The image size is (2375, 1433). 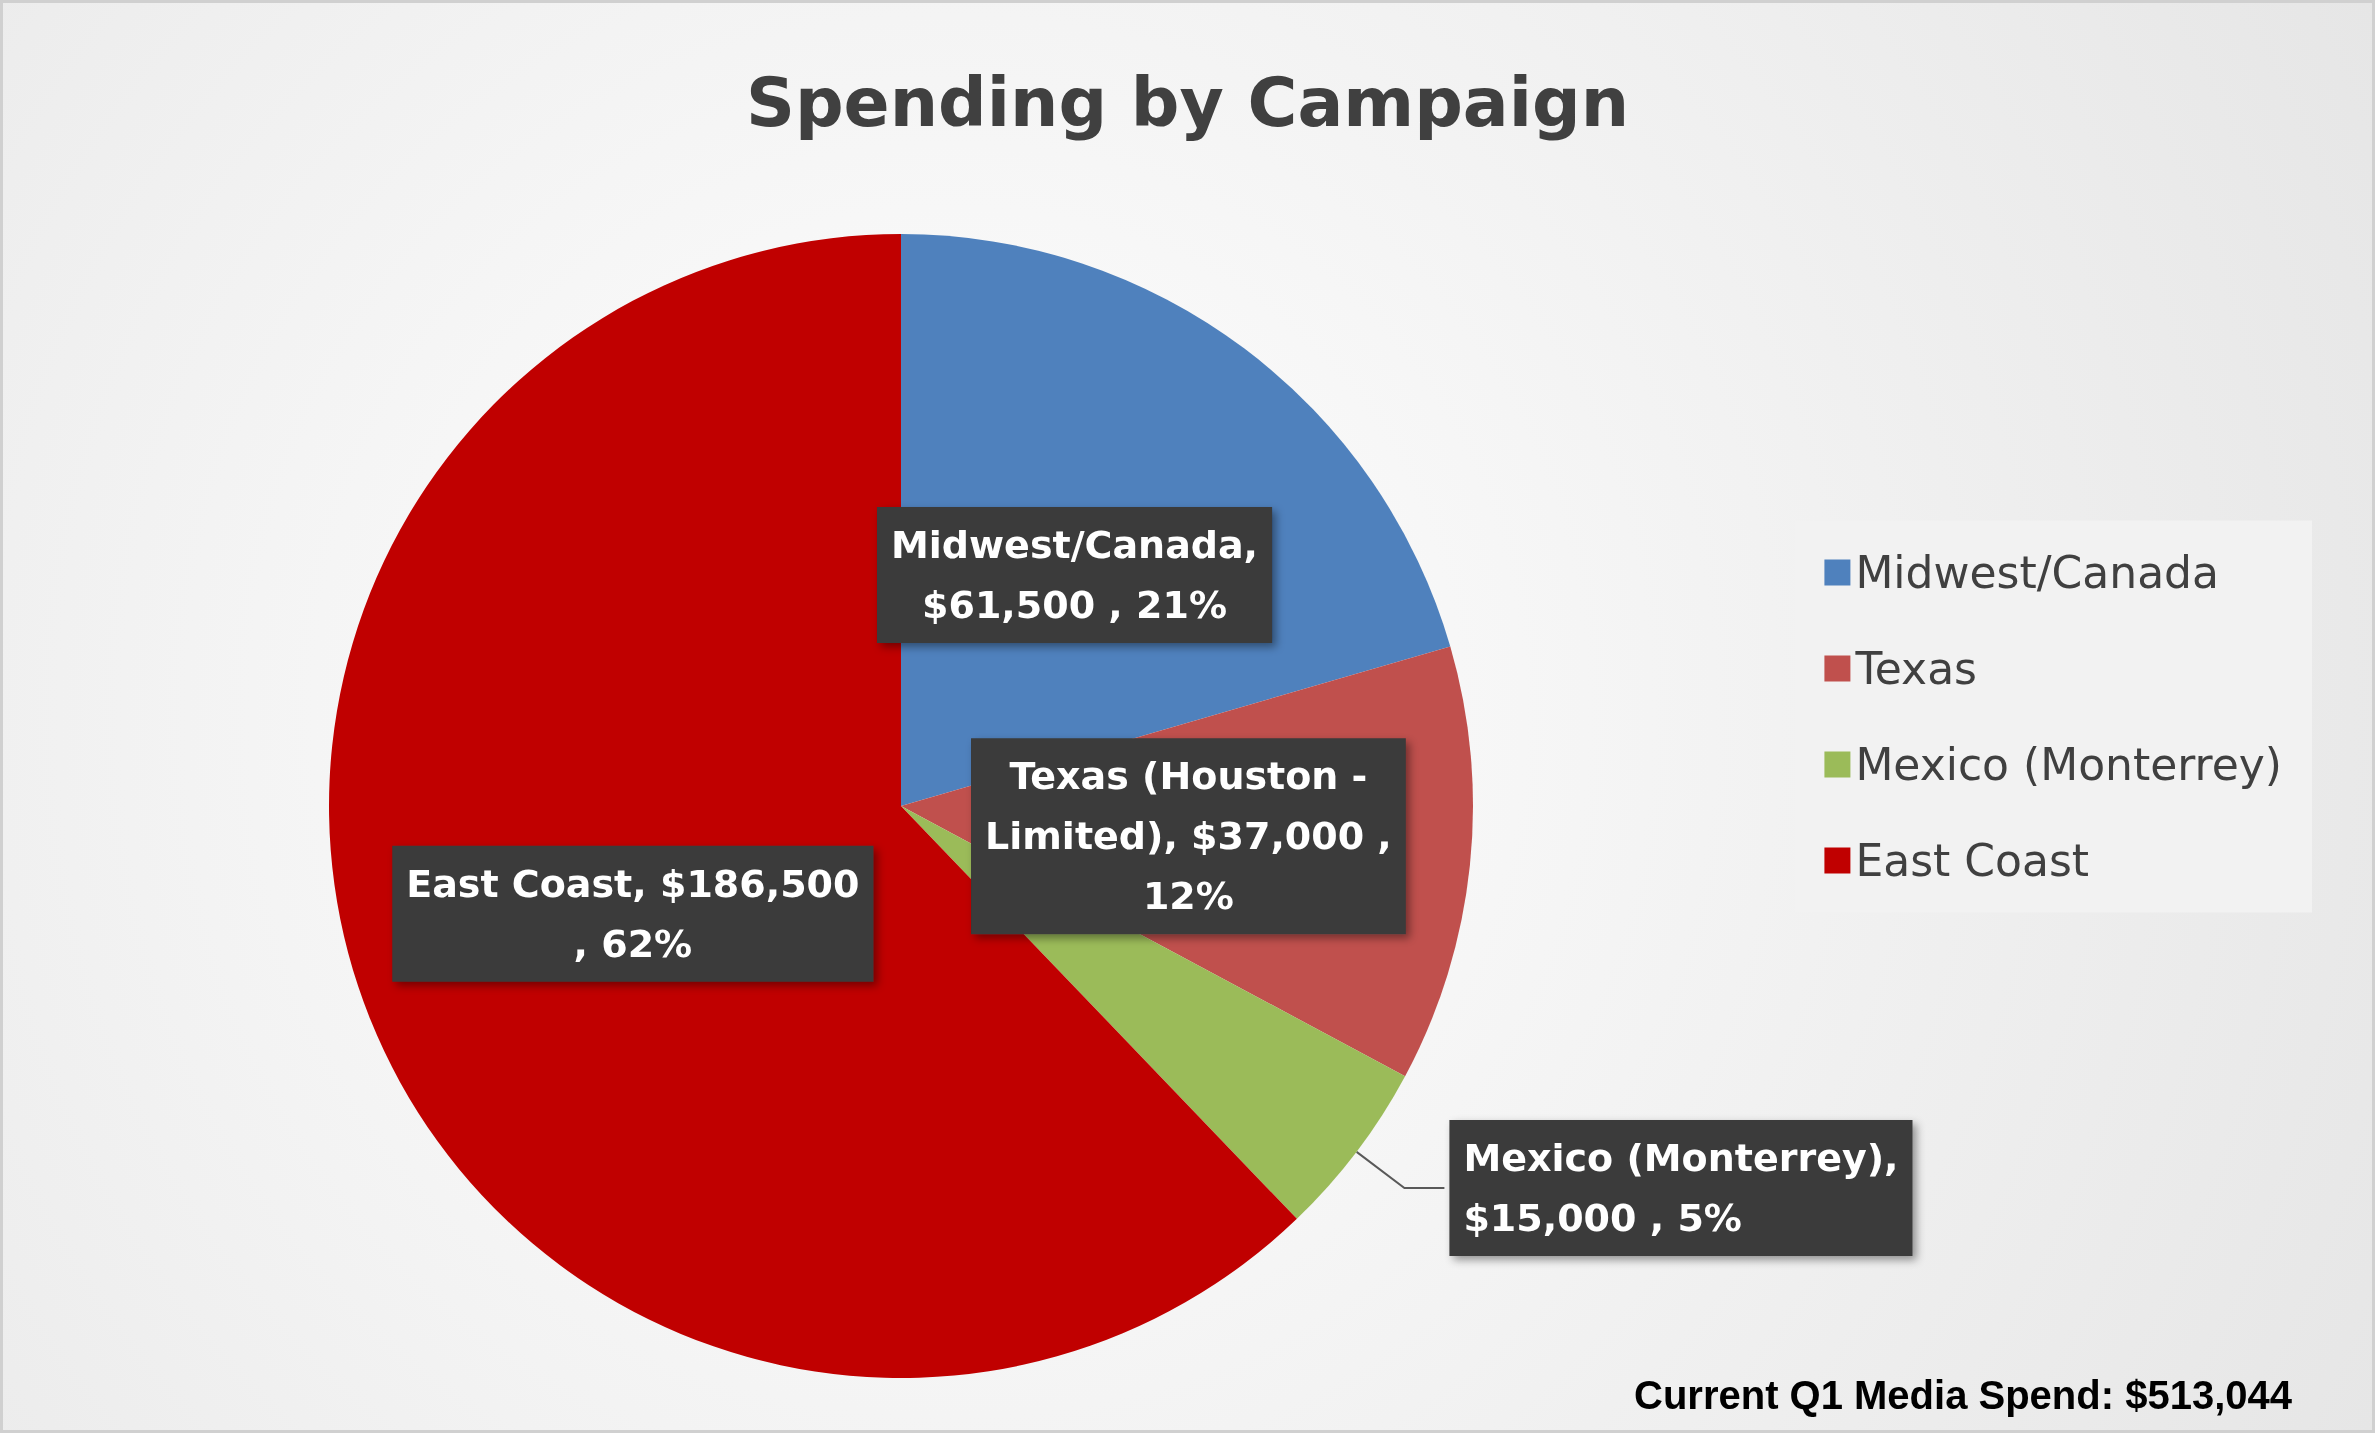 I want to click on legend-label: Mexico (Monterrey), so click(x=2068, y=764).